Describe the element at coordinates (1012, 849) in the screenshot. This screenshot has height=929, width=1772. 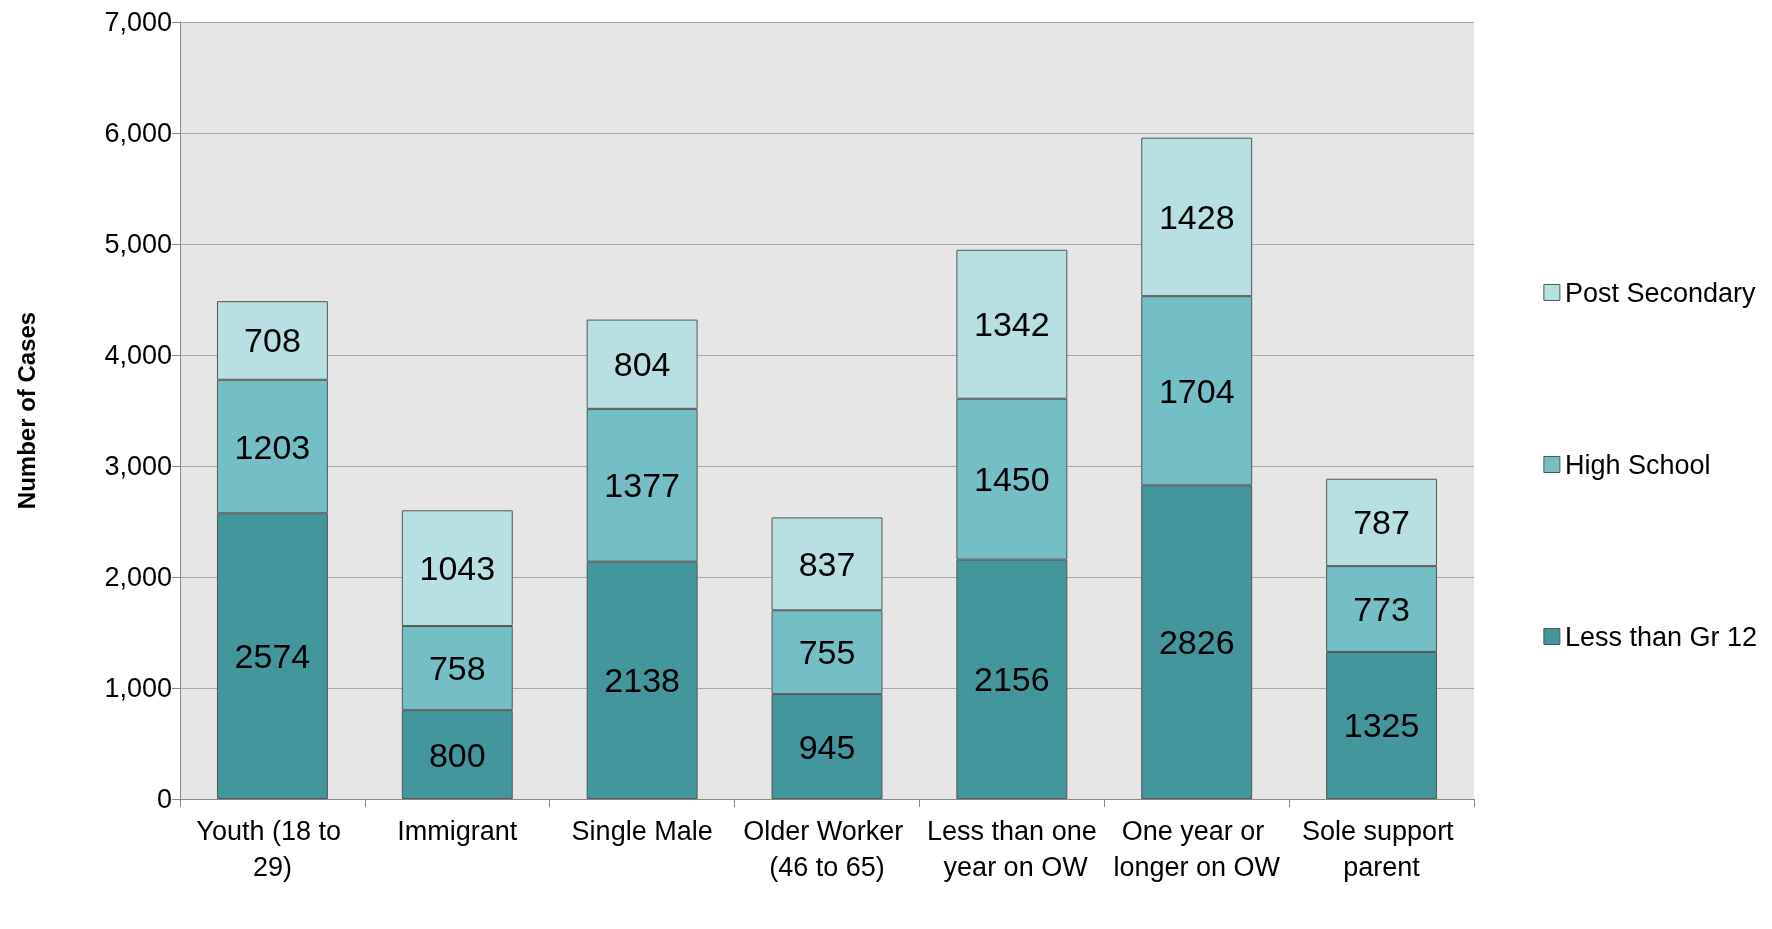
I see `x-tick-label: Less than one year on OW` at that location.